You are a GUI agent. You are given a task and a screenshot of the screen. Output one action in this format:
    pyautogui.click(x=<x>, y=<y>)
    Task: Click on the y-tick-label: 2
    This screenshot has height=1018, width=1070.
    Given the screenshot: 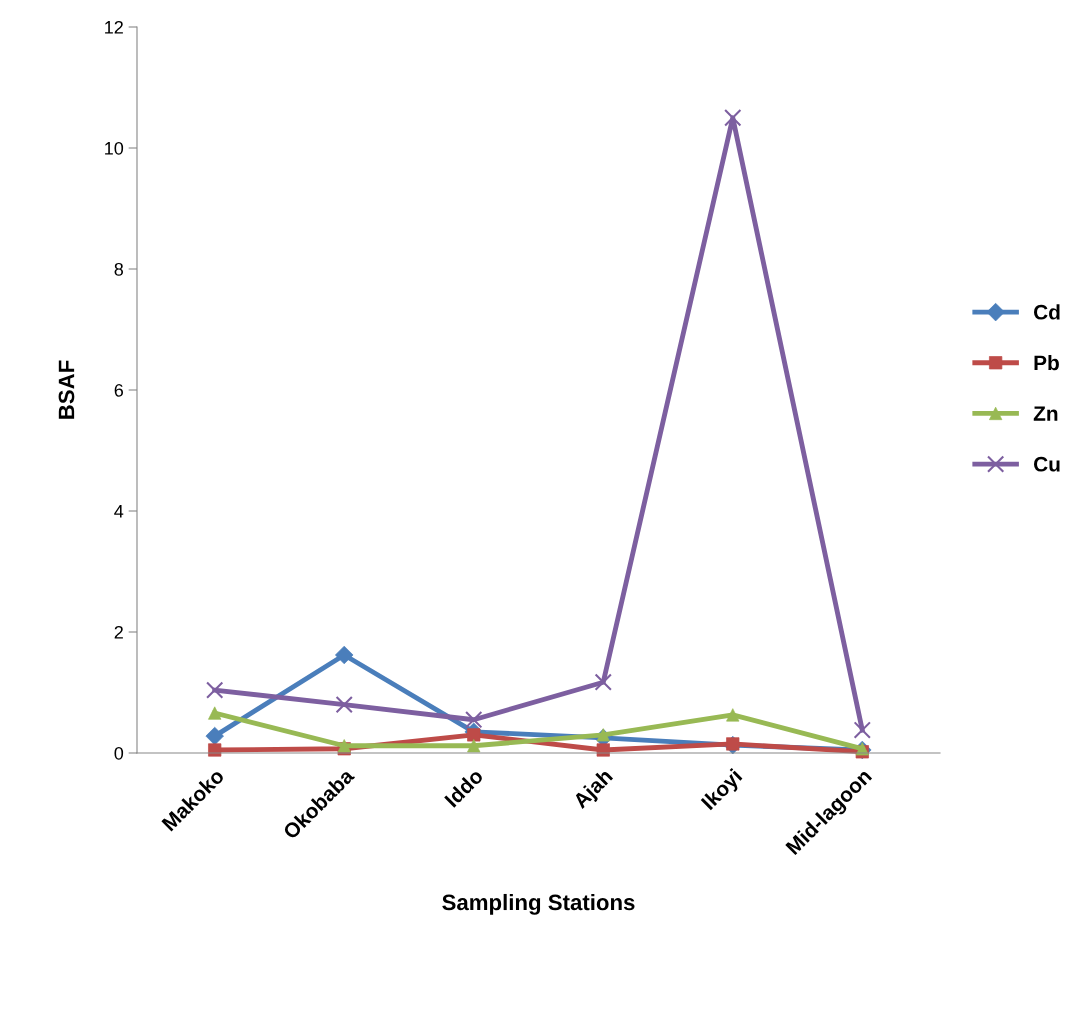 What is the action you would take?
    pyautogui.click(x=118, y=632)
    